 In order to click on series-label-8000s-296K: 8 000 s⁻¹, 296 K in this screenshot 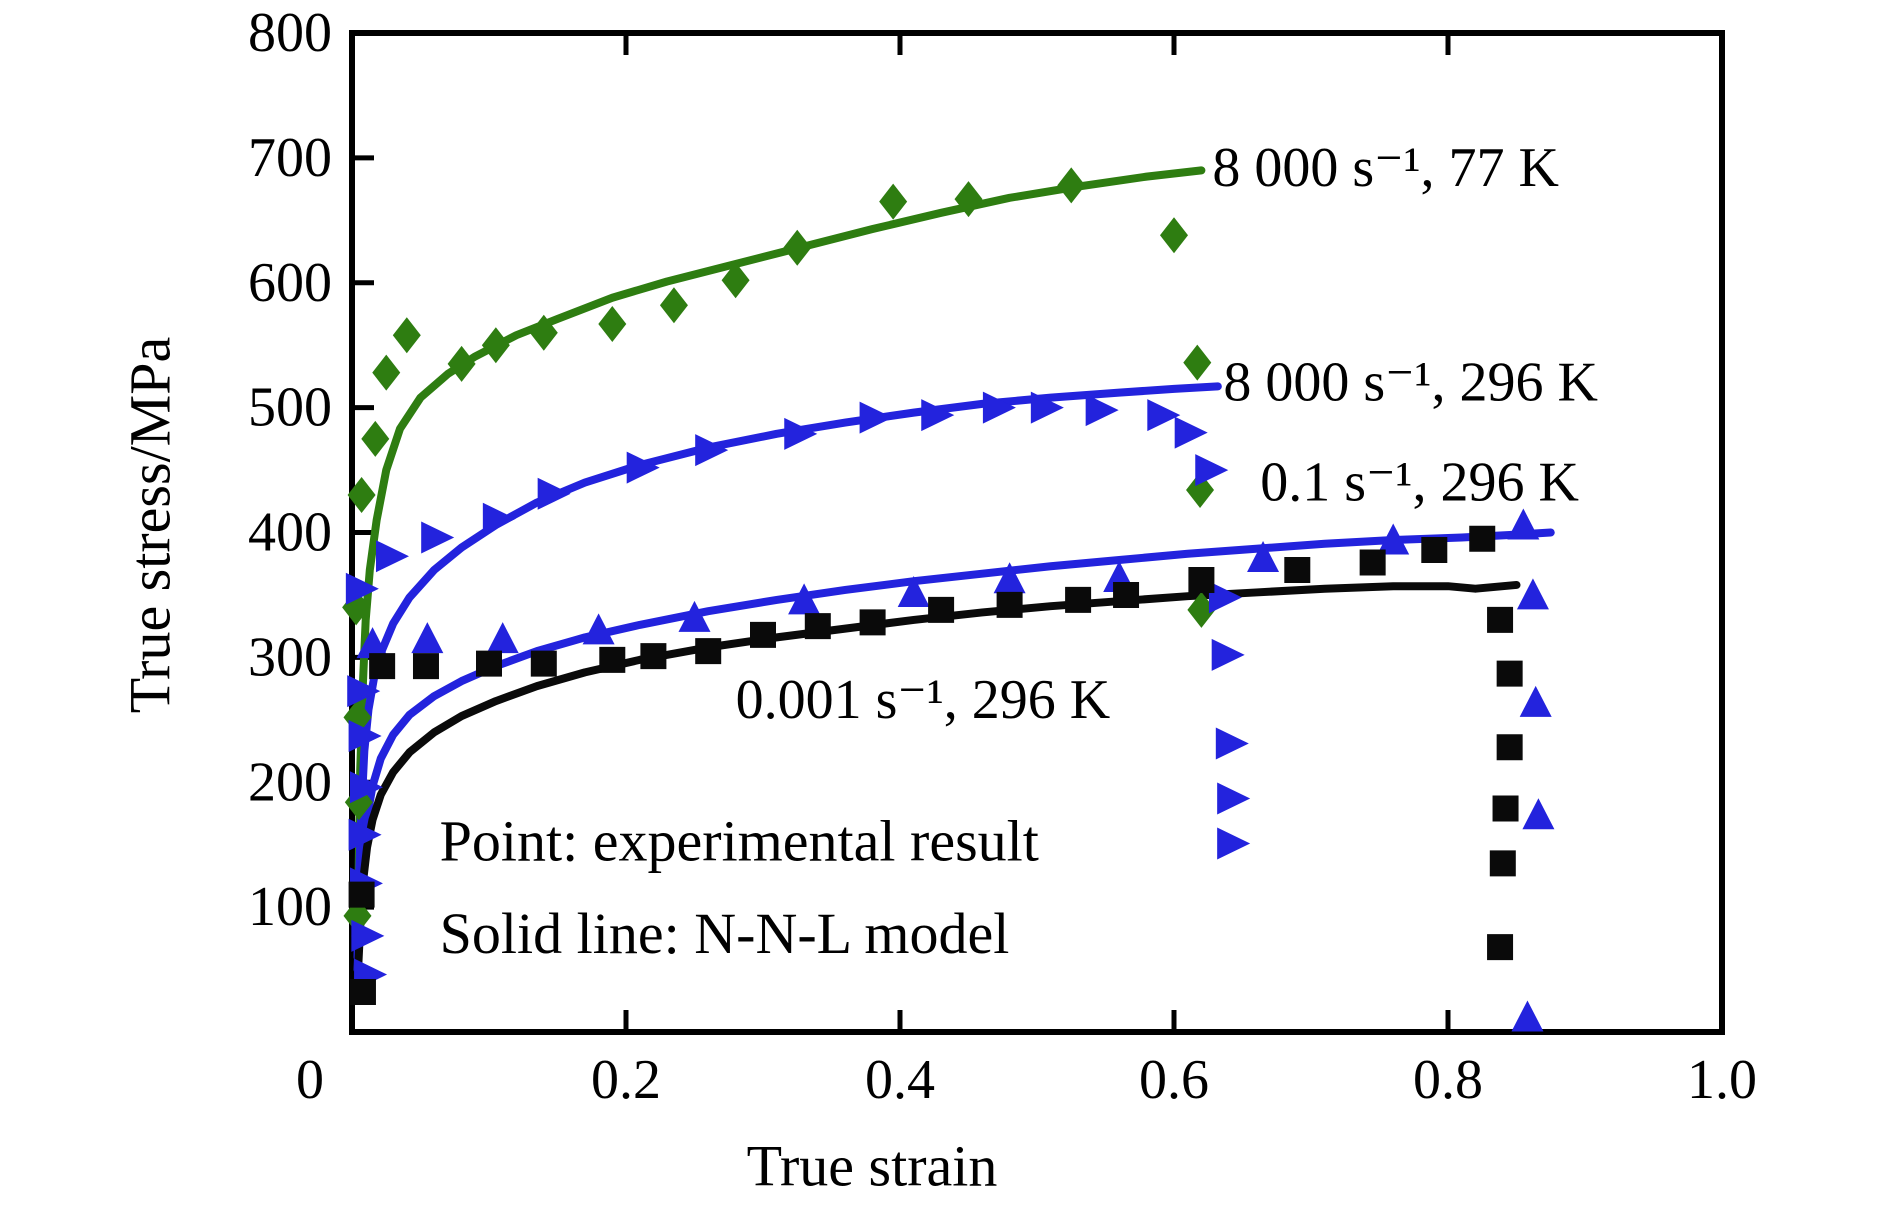, I will do `click(1410, 383)`.